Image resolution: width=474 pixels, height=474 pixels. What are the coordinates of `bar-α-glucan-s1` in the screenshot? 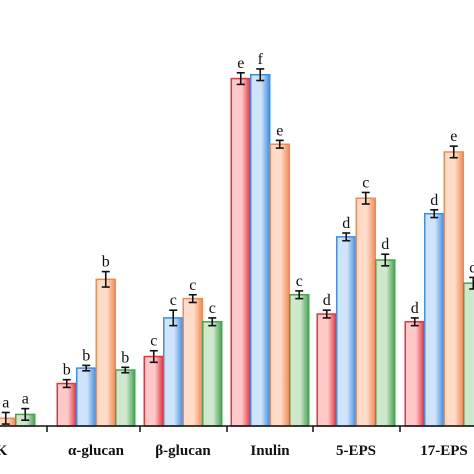 It's located at (66, 404).